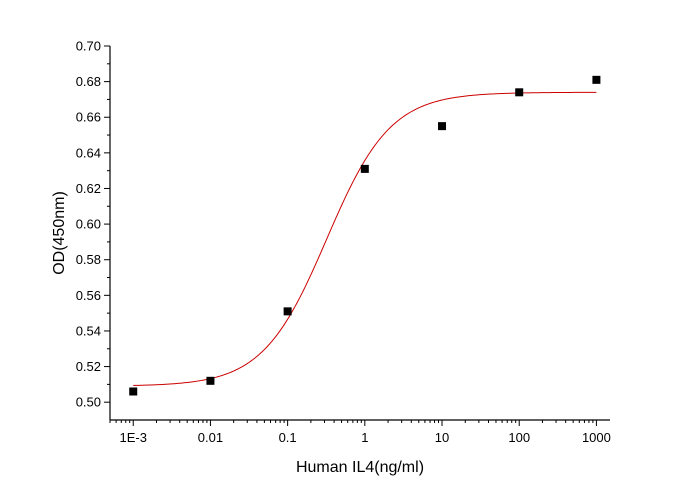 Image resolution: width=695 pixels, height=504 pixels. I want to click on y-tick-label: 0.62, so click(88, 188).